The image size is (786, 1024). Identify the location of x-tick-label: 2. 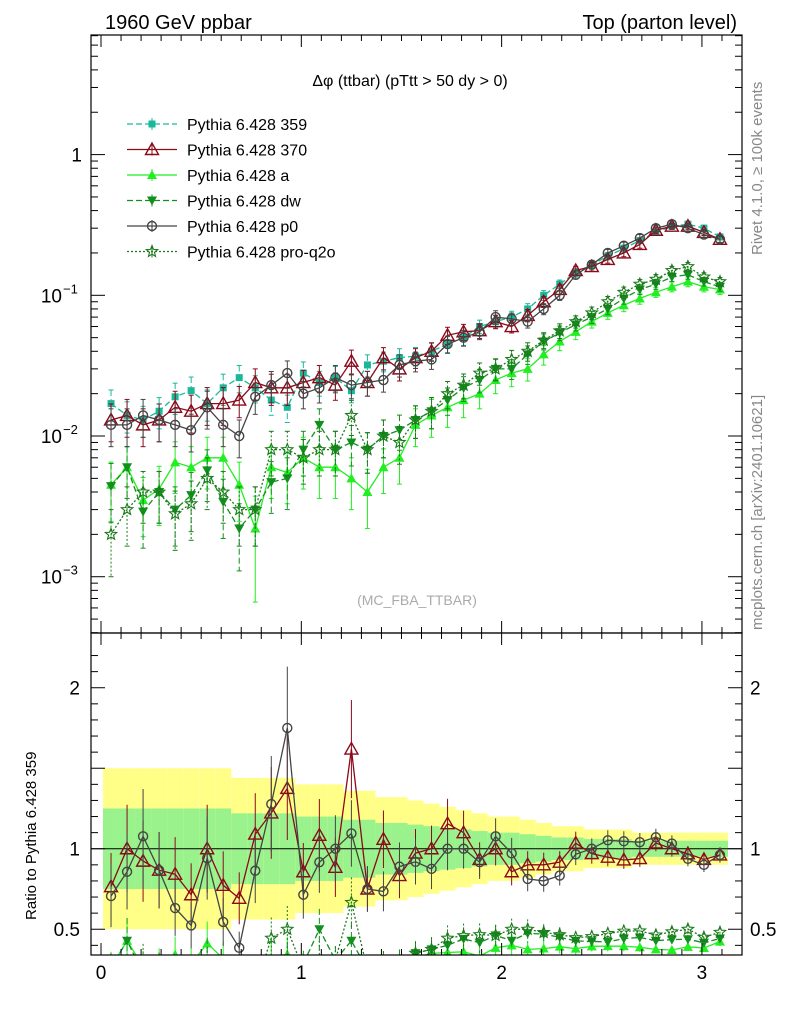
(501, 973).